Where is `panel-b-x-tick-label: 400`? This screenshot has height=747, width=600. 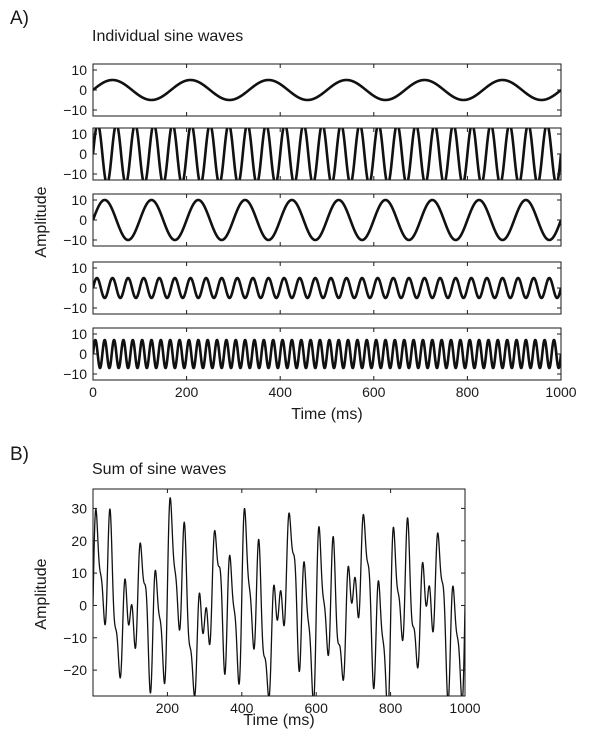 panel-b-x-tick-label: 400 is located at coordinates (242, 708).